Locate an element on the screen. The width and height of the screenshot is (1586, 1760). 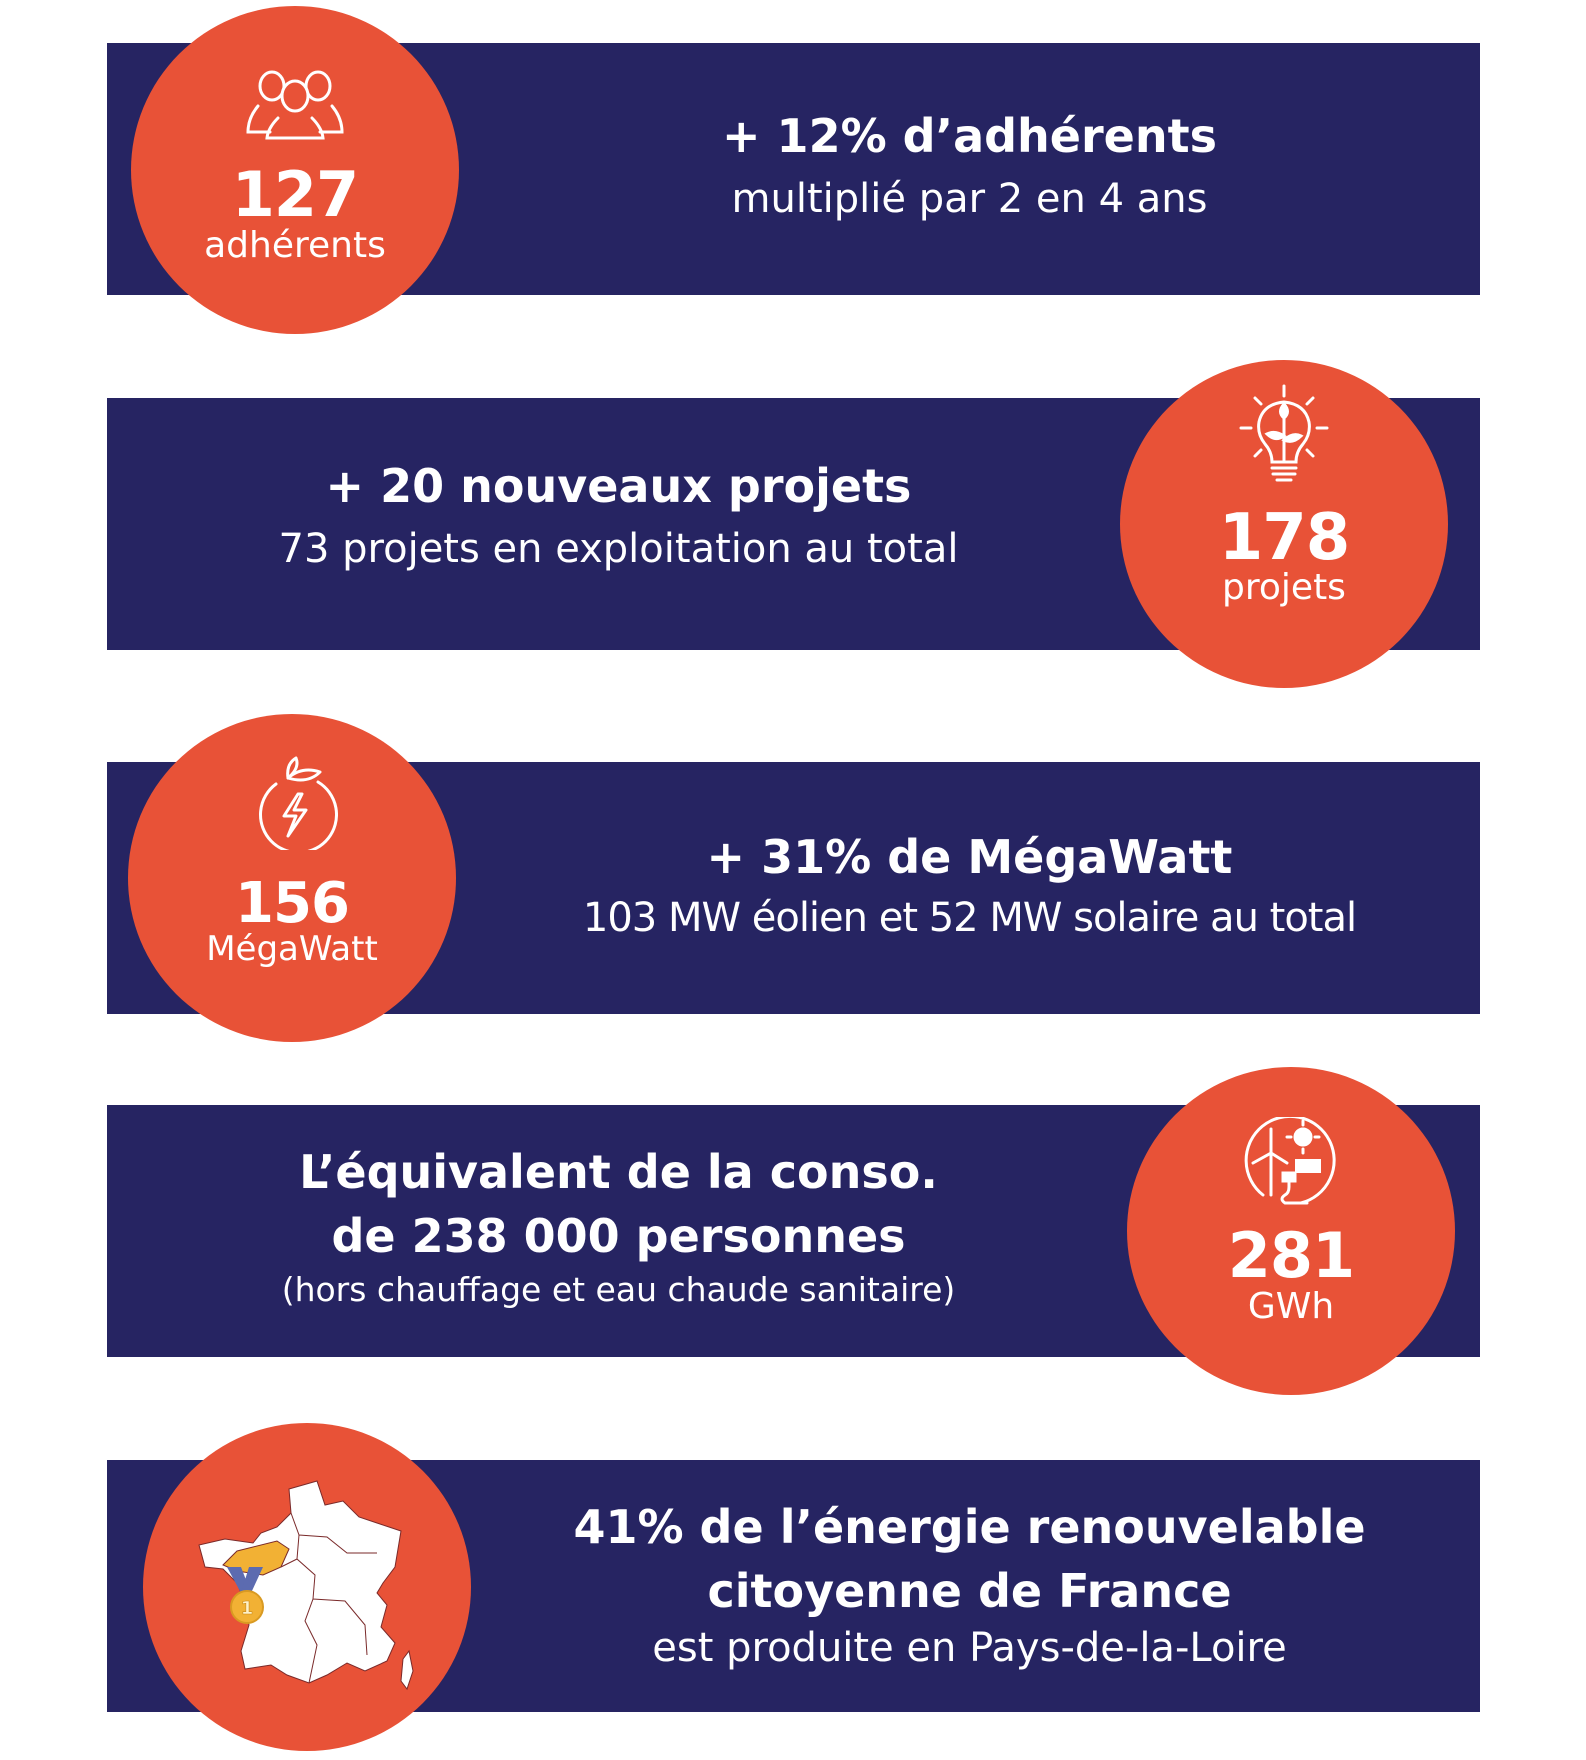
megawatt-unit: MégaWatt is located at coordinates (292, 949).